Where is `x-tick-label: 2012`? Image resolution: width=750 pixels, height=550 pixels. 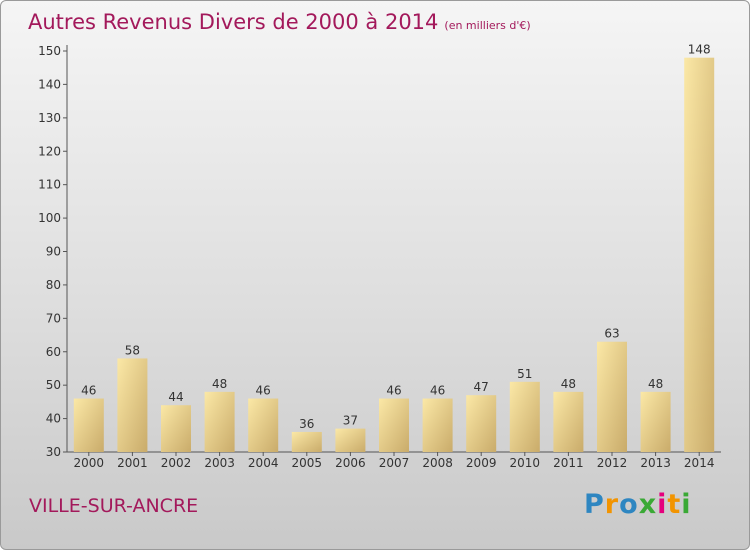
x-tick-label: 2012 is located at coordinates (612, 463).